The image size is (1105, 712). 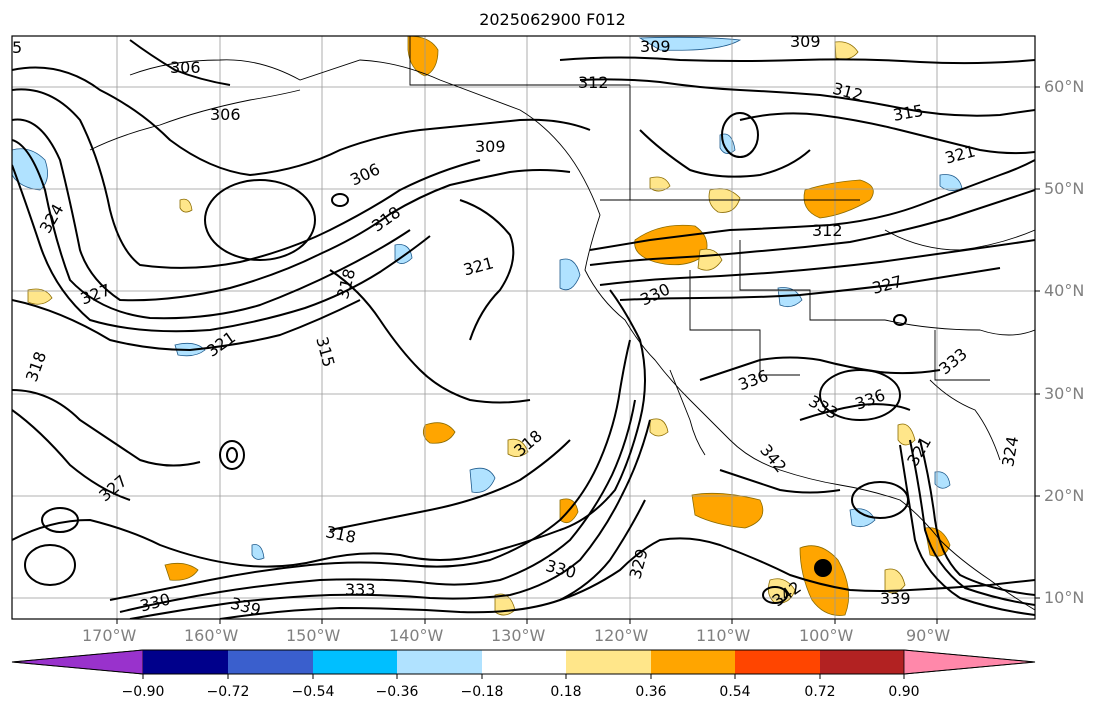 I want to click on longitude-label: 140°W, so click(x=416, y=635).